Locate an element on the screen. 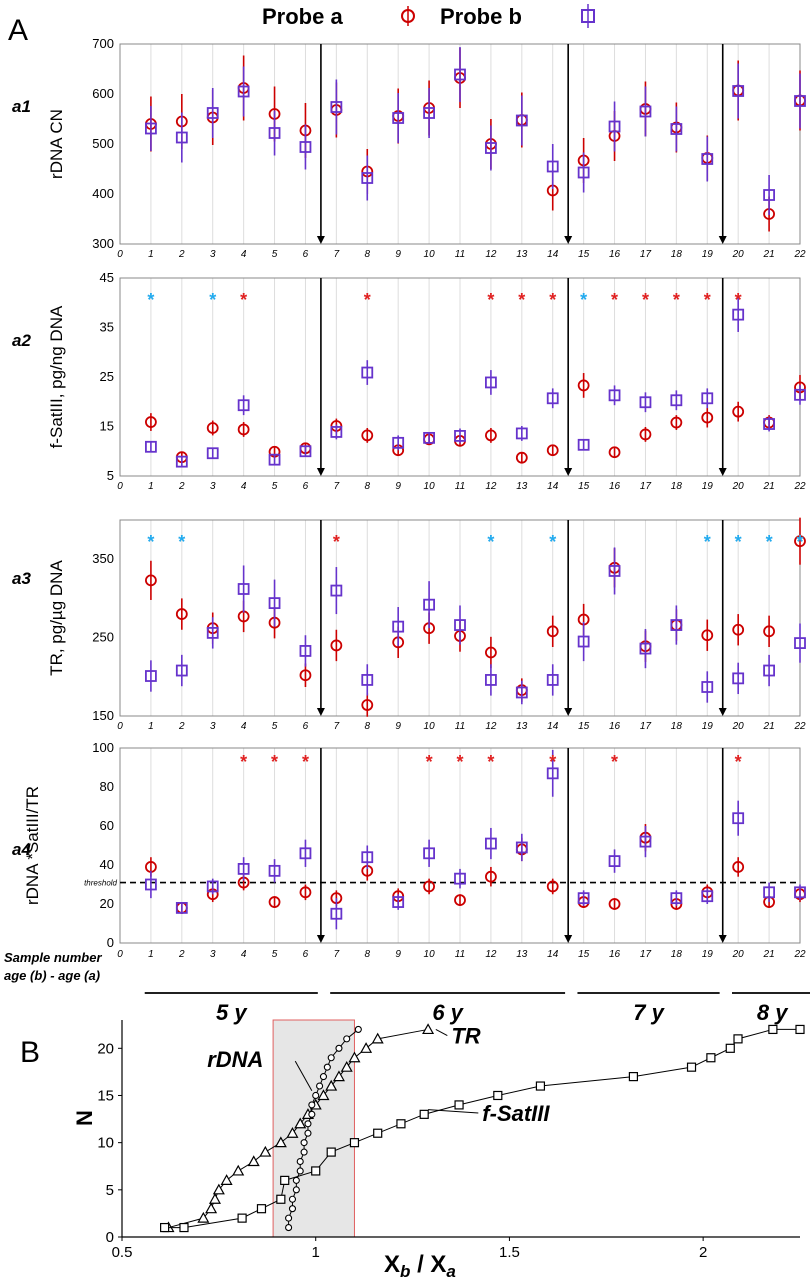 The image size is (810, 1280). y-tick-label: 100 is located at coordinates (103, 747).